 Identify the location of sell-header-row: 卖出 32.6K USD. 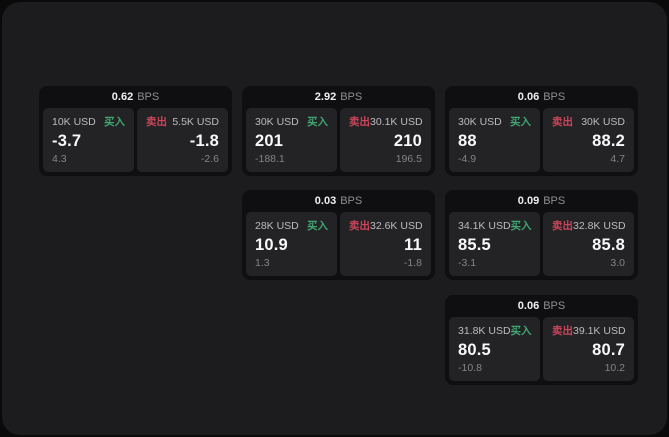
(386, 226).